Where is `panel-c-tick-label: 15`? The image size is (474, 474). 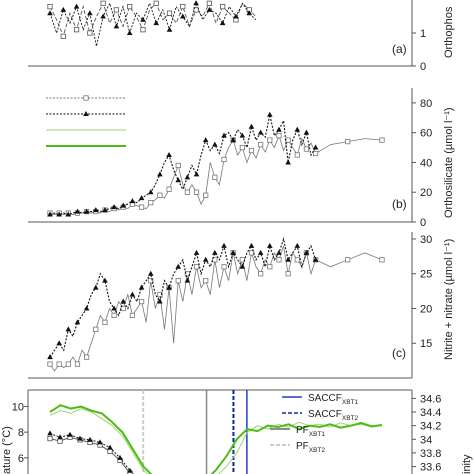
panel-c-tick-label: 15 is located at coordinates (426, 344).